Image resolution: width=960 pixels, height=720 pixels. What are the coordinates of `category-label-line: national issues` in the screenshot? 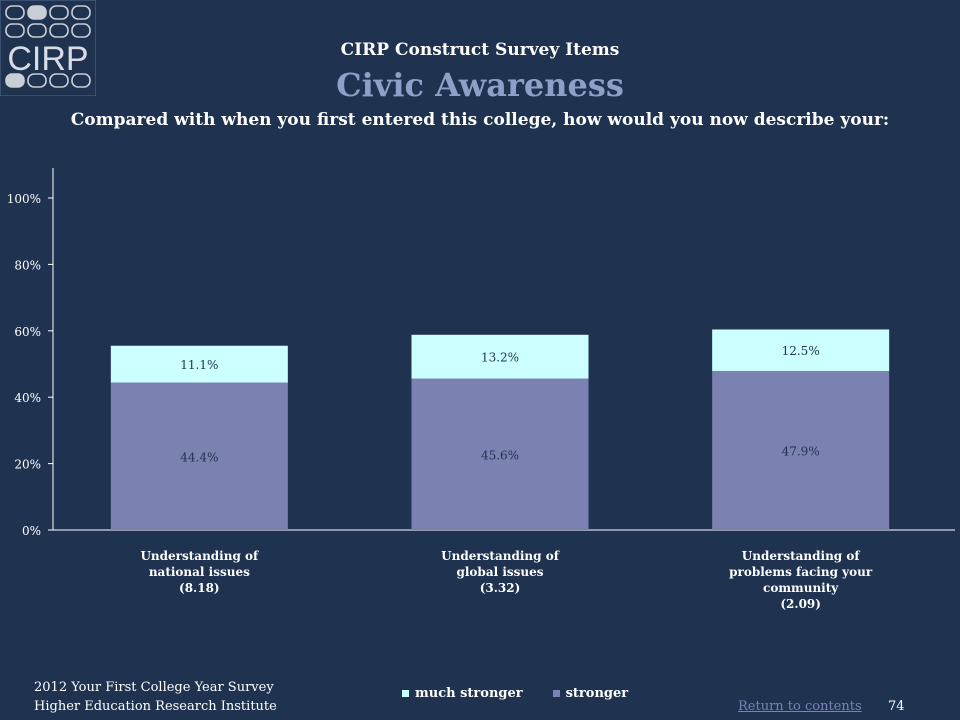 It's located at (199, 572).